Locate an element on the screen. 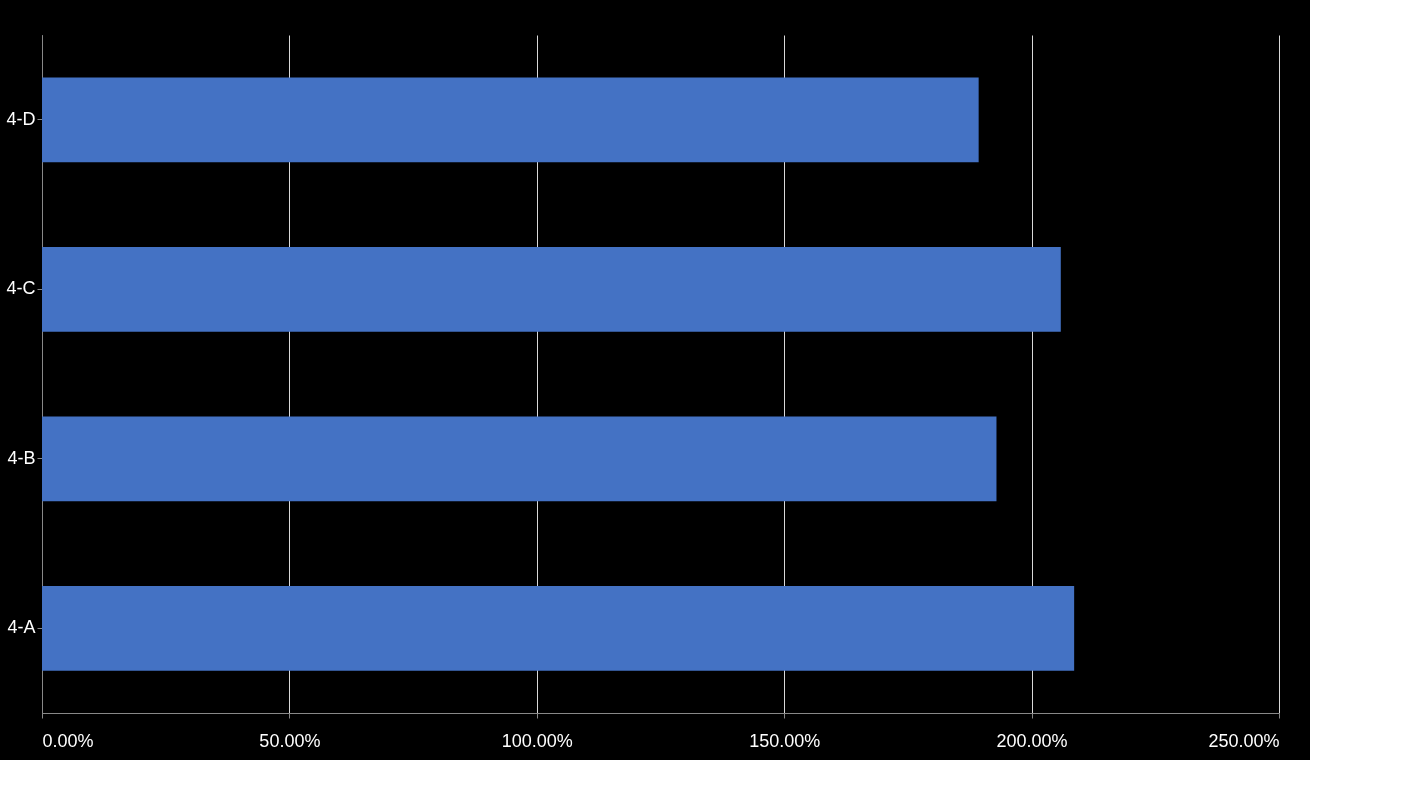 The image size is (1422, 798). x-tick-label: 50.00% is located at coordinates (290, 740).